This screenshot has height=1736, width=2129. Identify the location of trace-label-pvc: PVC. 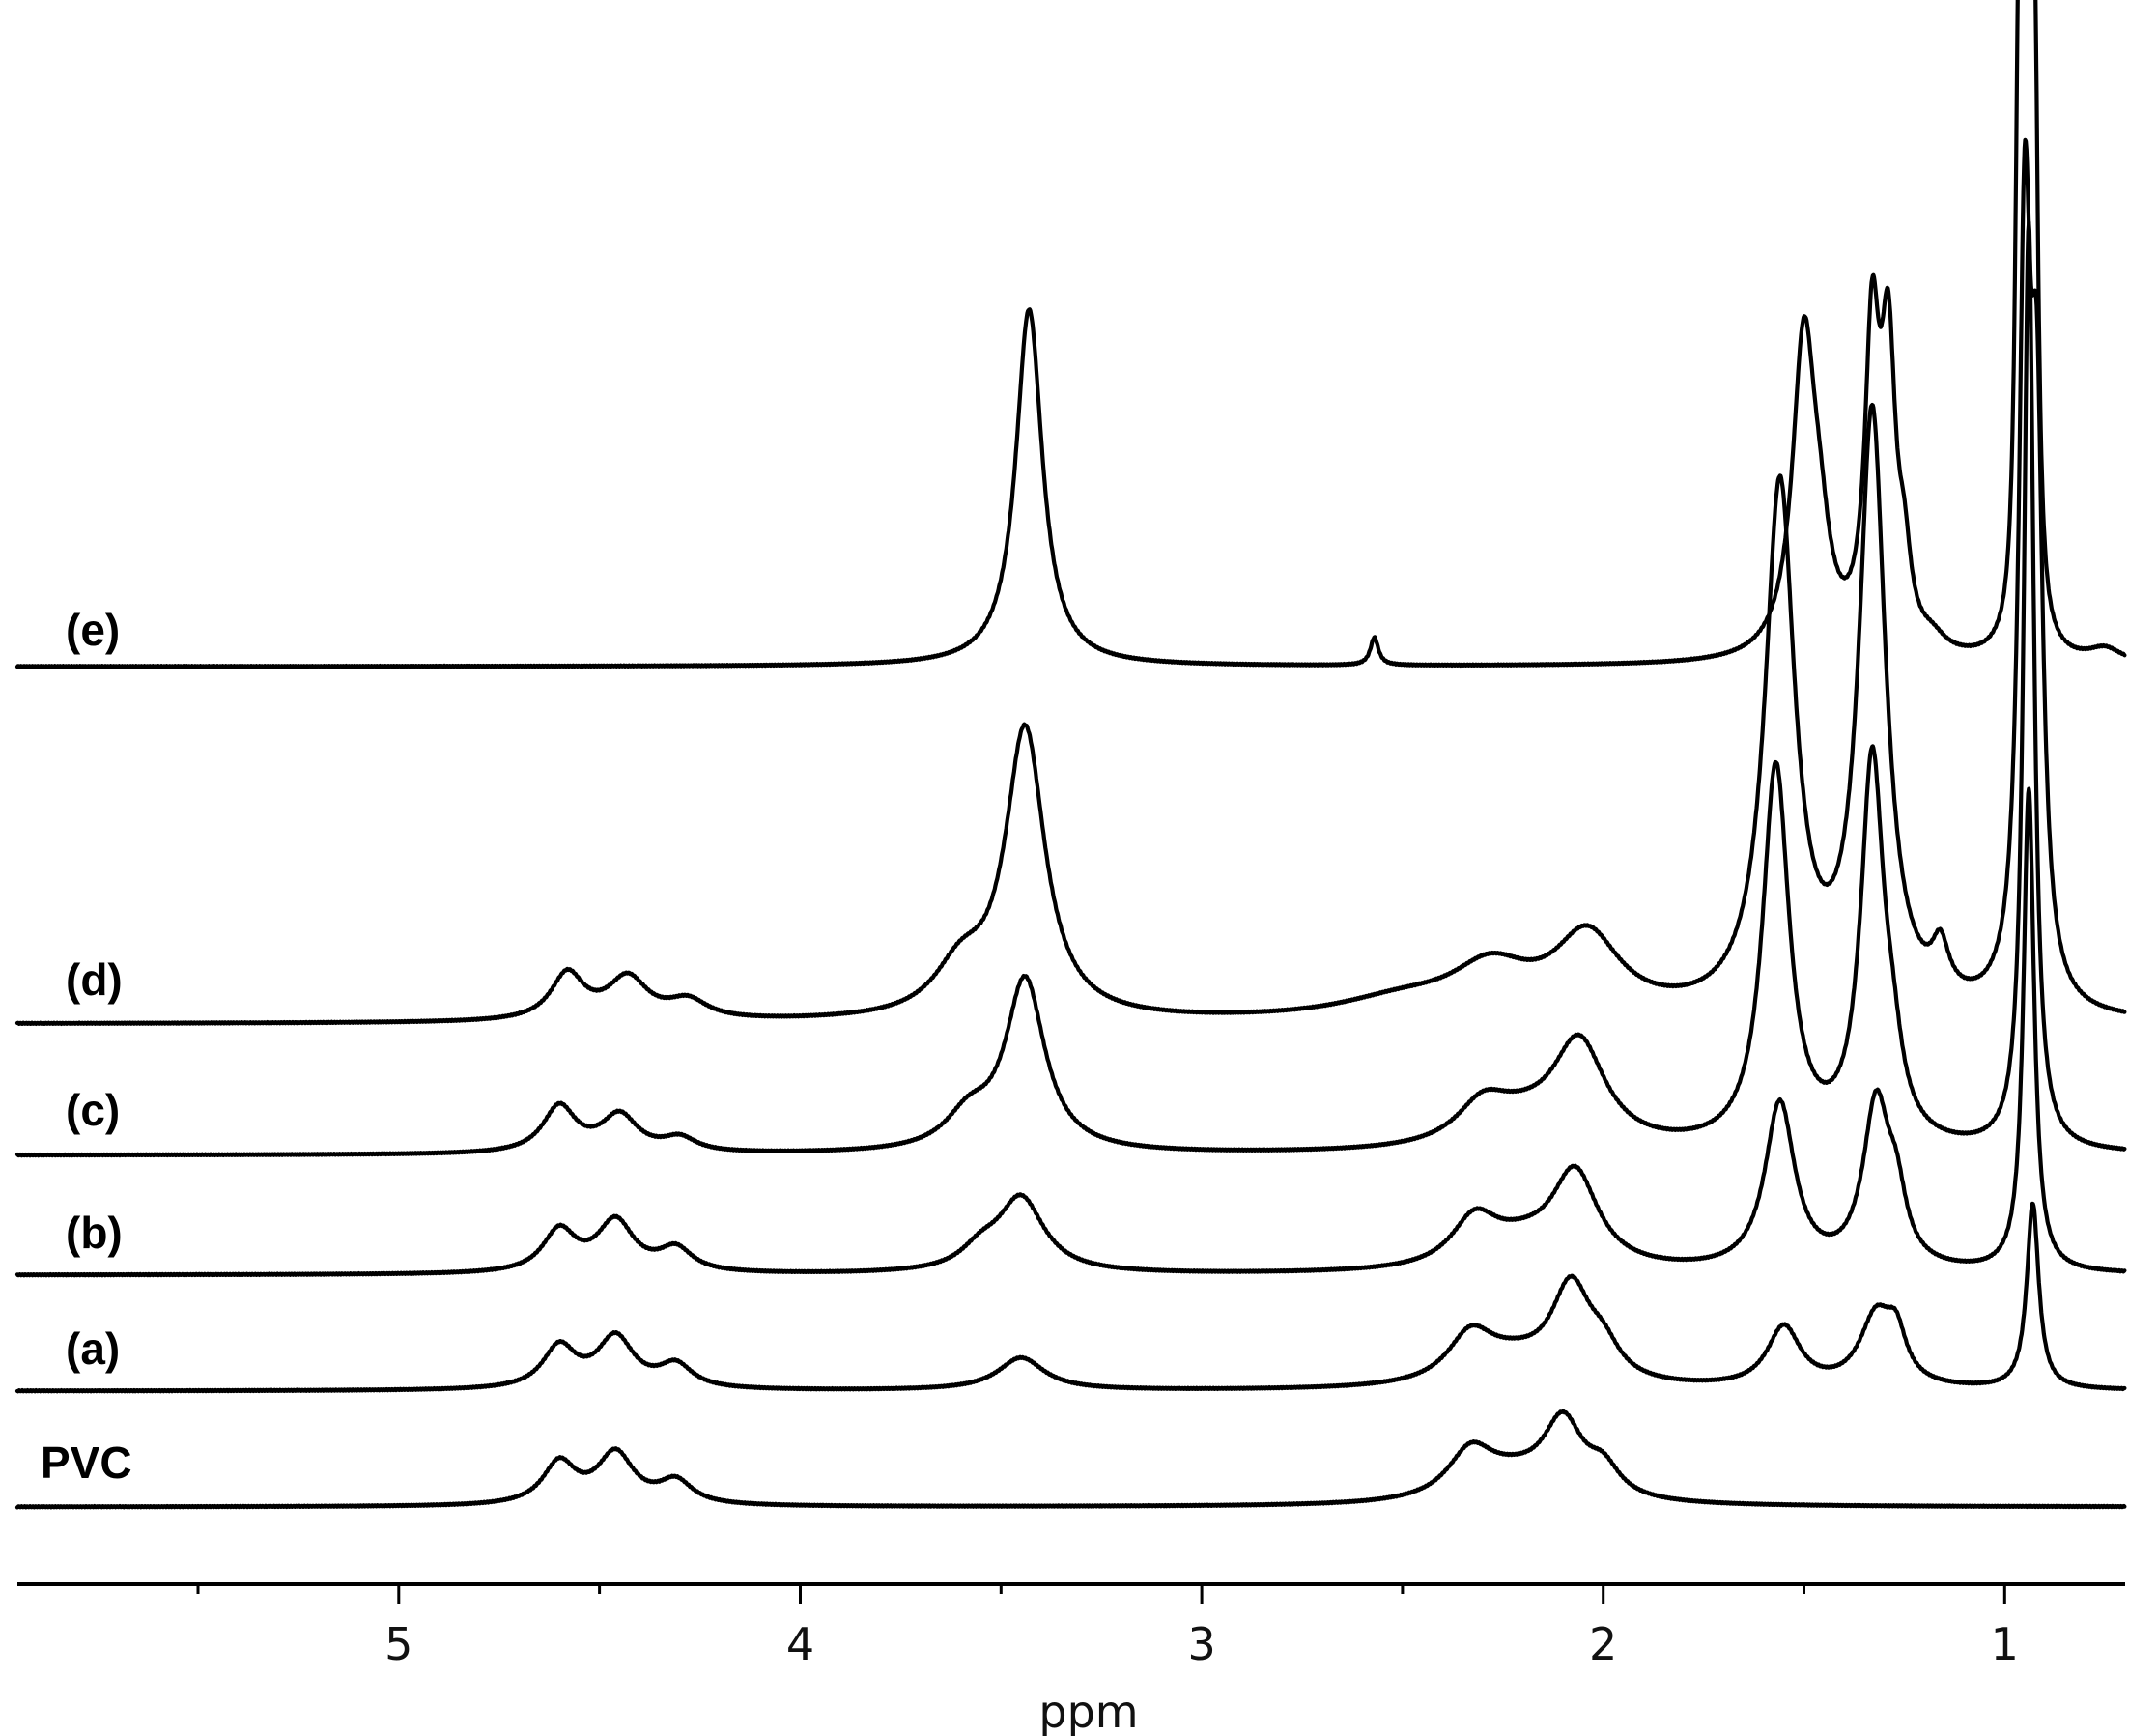
(86, 1462).